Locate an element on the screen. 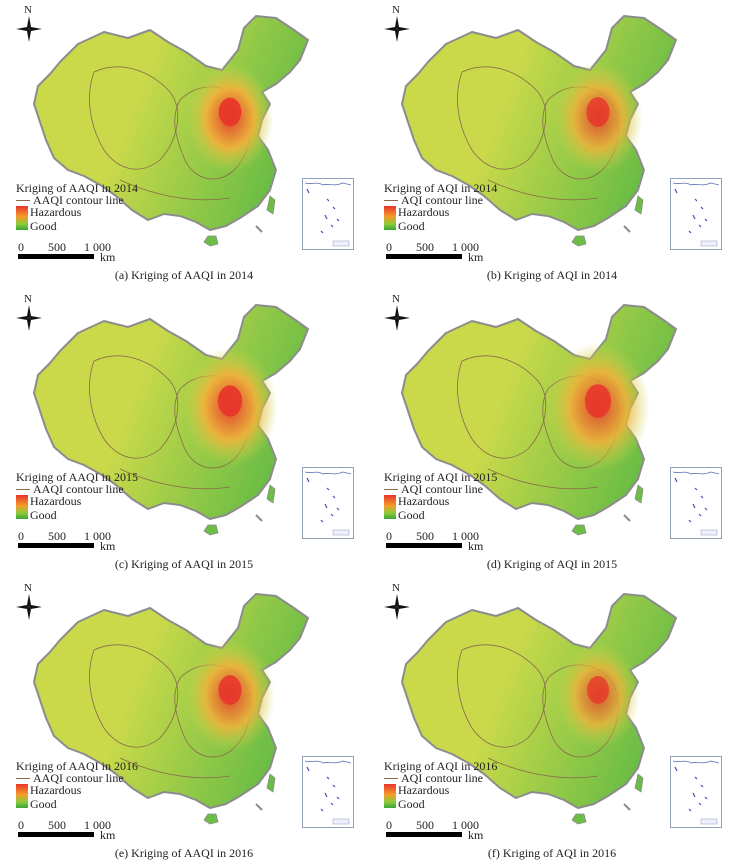  panel-caption: (a) Kriging of AAQI in 2014 is located at coordinates (184, 275).